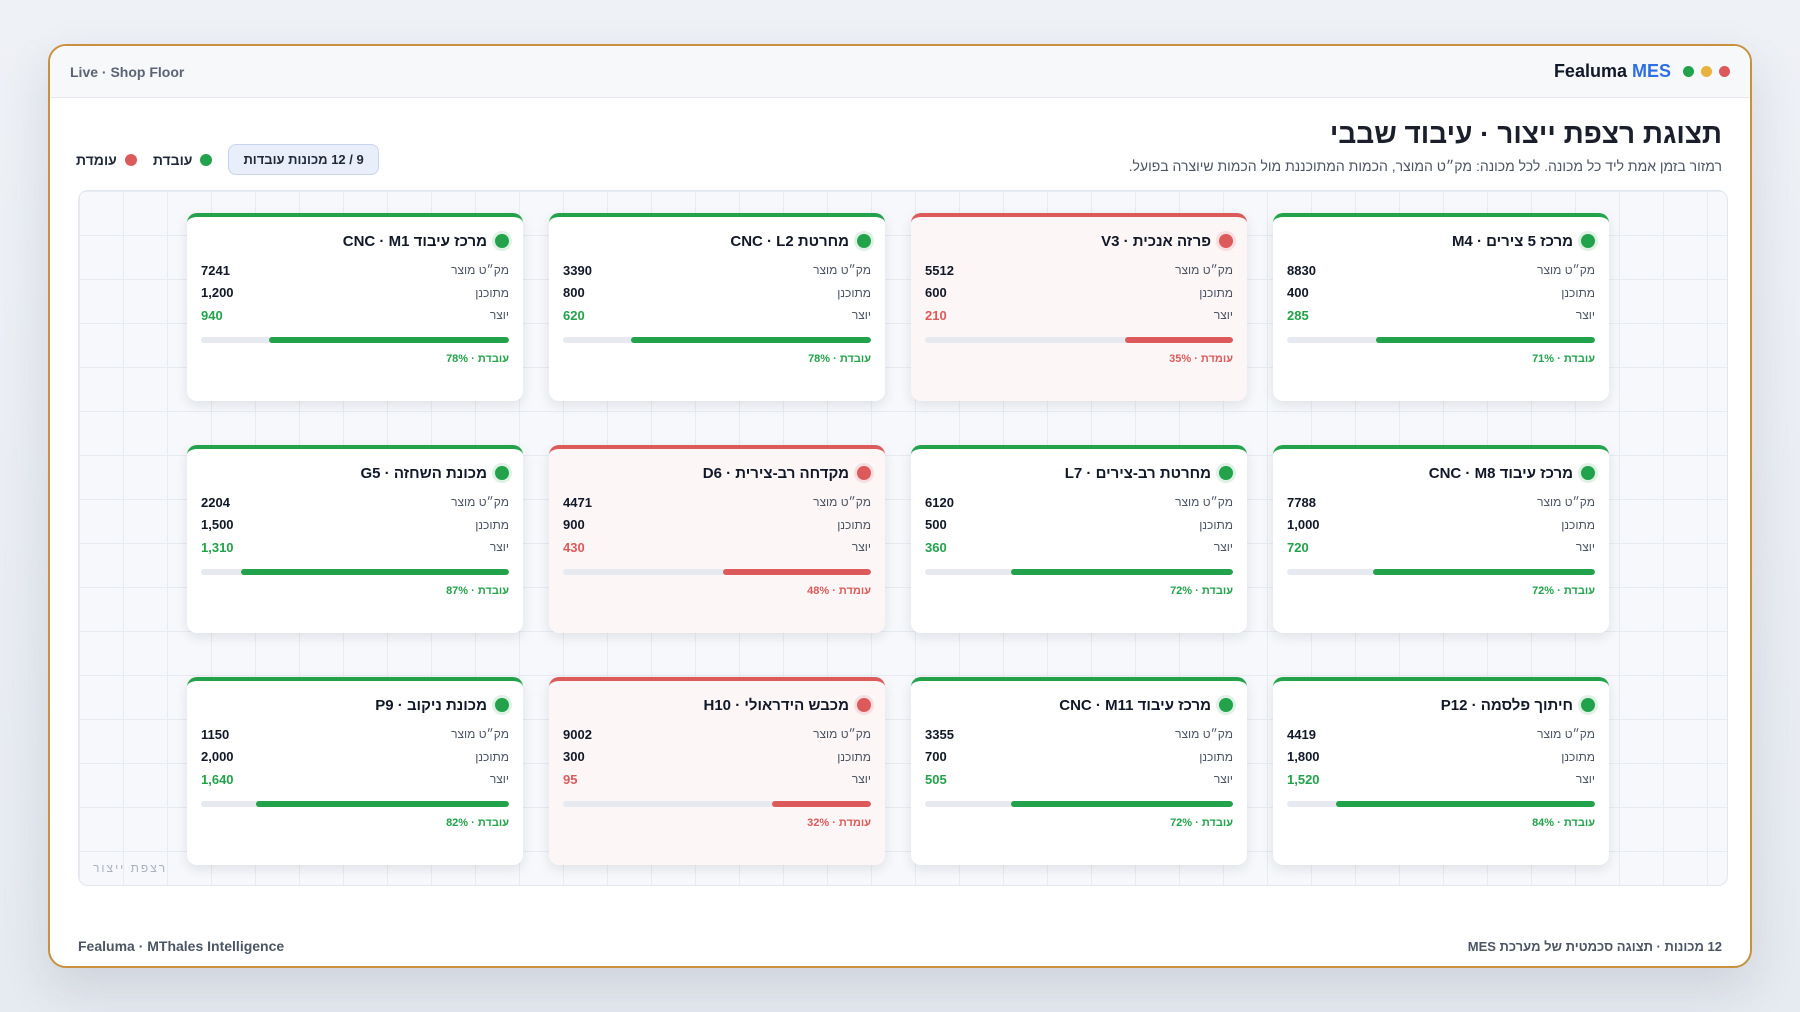 The image size is (1800, 1012). Describe the element at coordinates (1079, 315) in the screenshot. I see `produced-row: יוצר 210` at that location.